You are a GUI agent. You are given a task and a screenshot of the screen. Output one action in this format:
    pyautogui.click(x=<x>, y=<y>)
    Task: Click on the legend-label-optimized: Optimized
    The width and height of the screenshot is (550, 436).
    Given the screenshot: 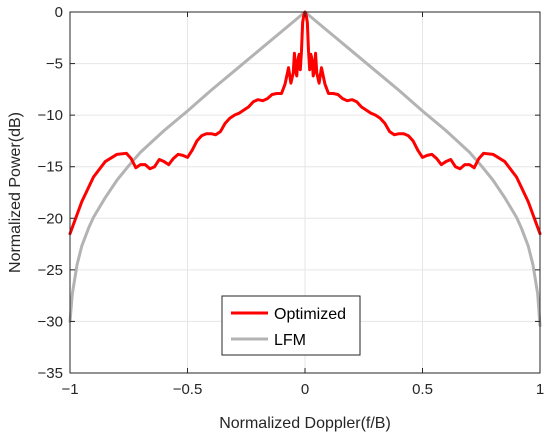 What is the action you would take?
    pyautogui.click(x=310, y=314)
    